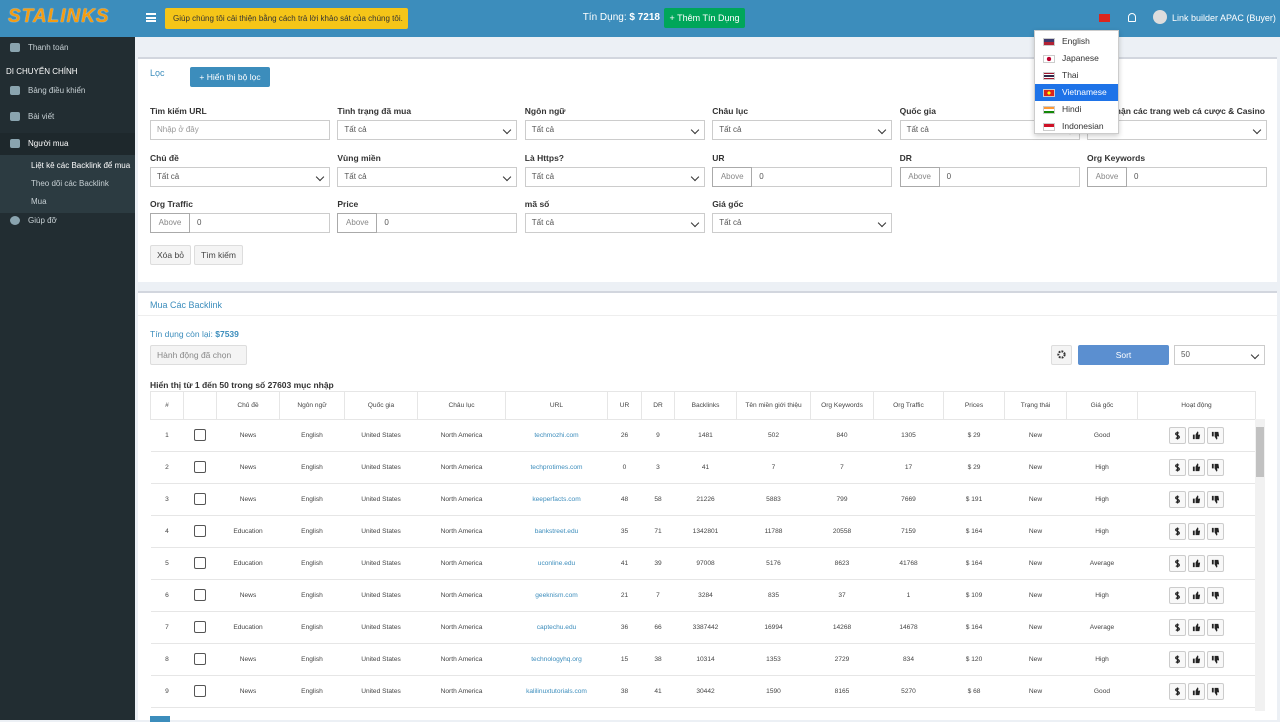 The image size is (1280, 722). I want to click on url-cell: techmozhi.com, so click(556, 435).